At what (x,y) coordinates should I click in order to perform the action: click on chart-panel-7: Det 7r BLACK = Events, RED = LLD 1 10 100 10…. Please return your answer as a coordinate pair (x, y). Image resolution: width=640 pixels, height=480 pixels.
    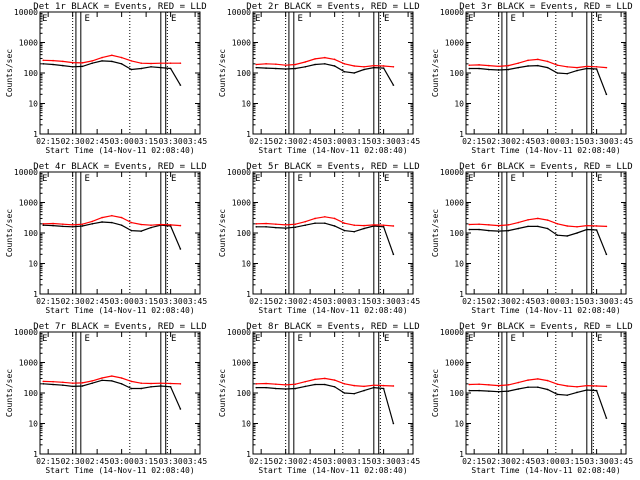
    Looking at the image, I should click on (106, 398).